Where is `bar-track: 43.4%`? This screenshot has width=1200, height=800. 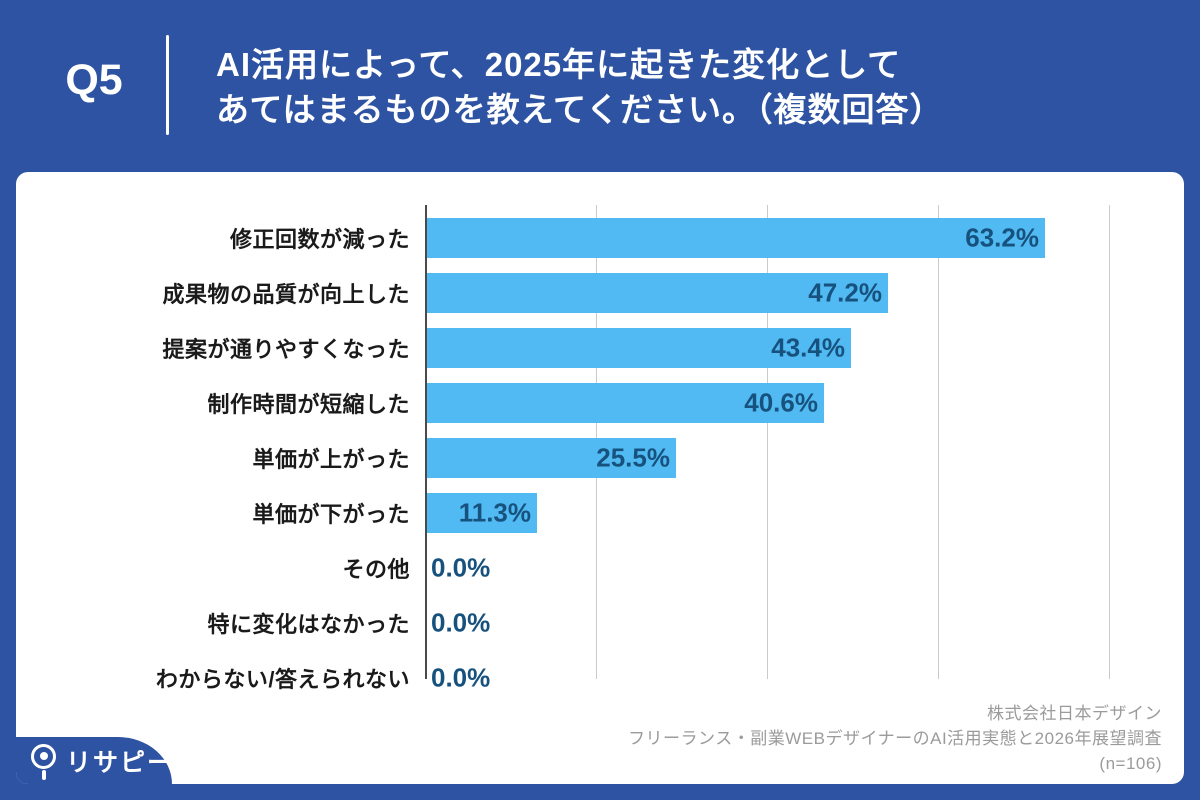 bar-track: 43.4% is located at coordinates (804, 347).